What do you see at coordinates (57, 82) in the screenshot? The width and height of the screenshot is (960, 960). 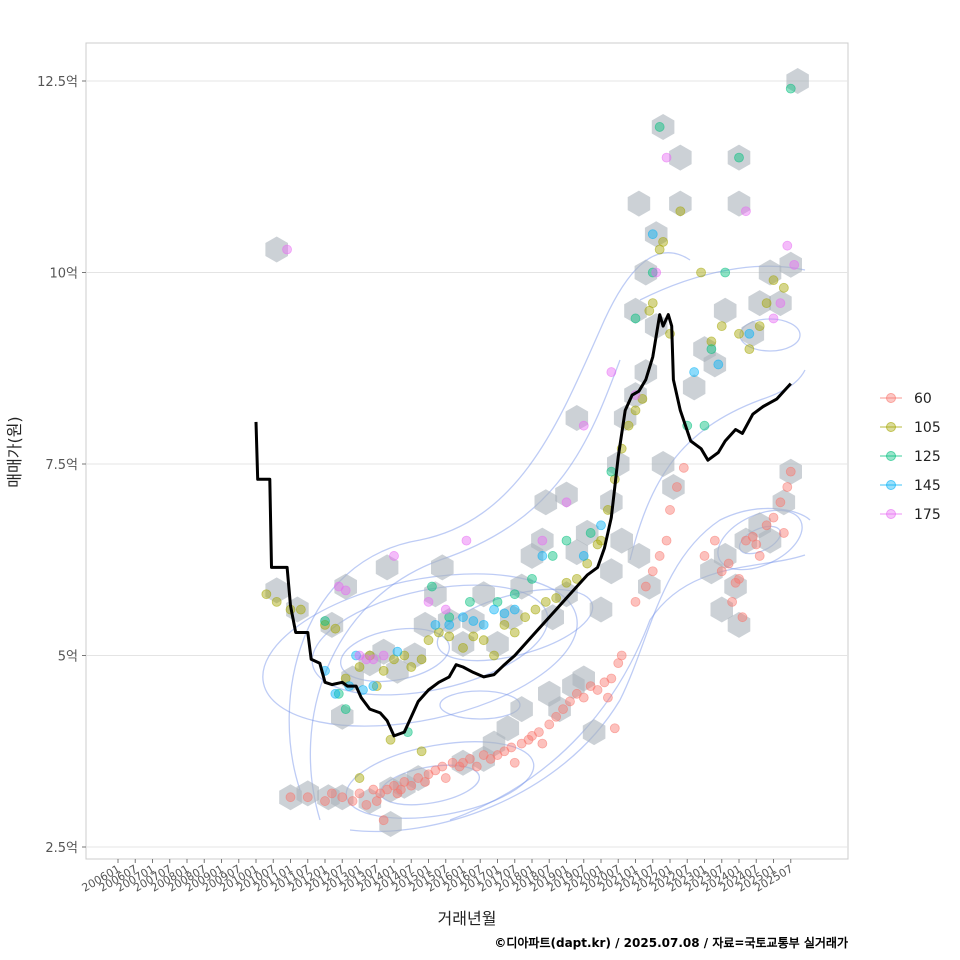 I see `y-tick-label: 12.5억` at bounding box center [57, 82].